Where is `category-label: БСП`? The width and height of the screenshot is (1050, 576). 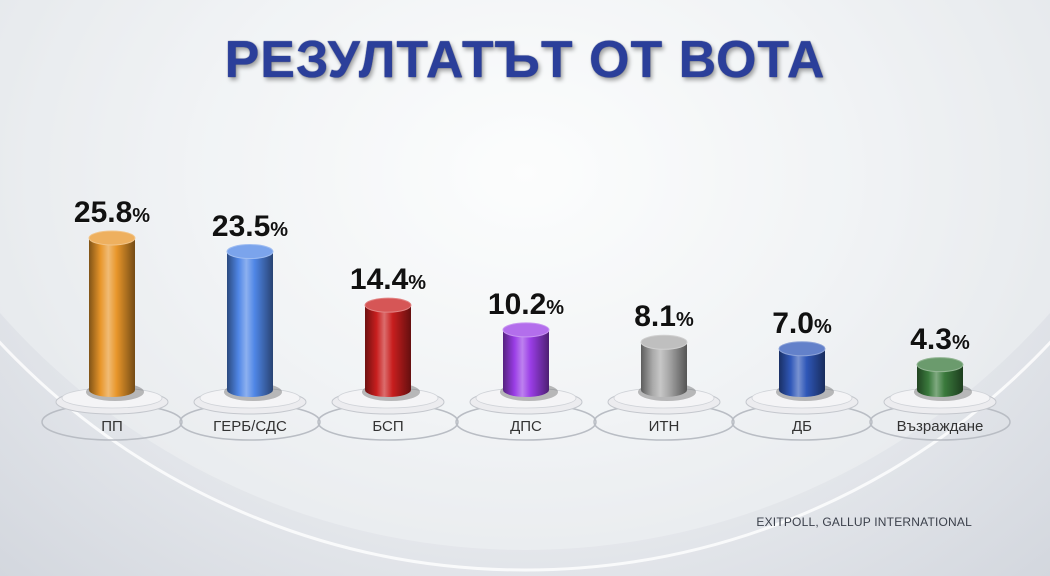
category-label: БСП is located at coordinates (388, 426).